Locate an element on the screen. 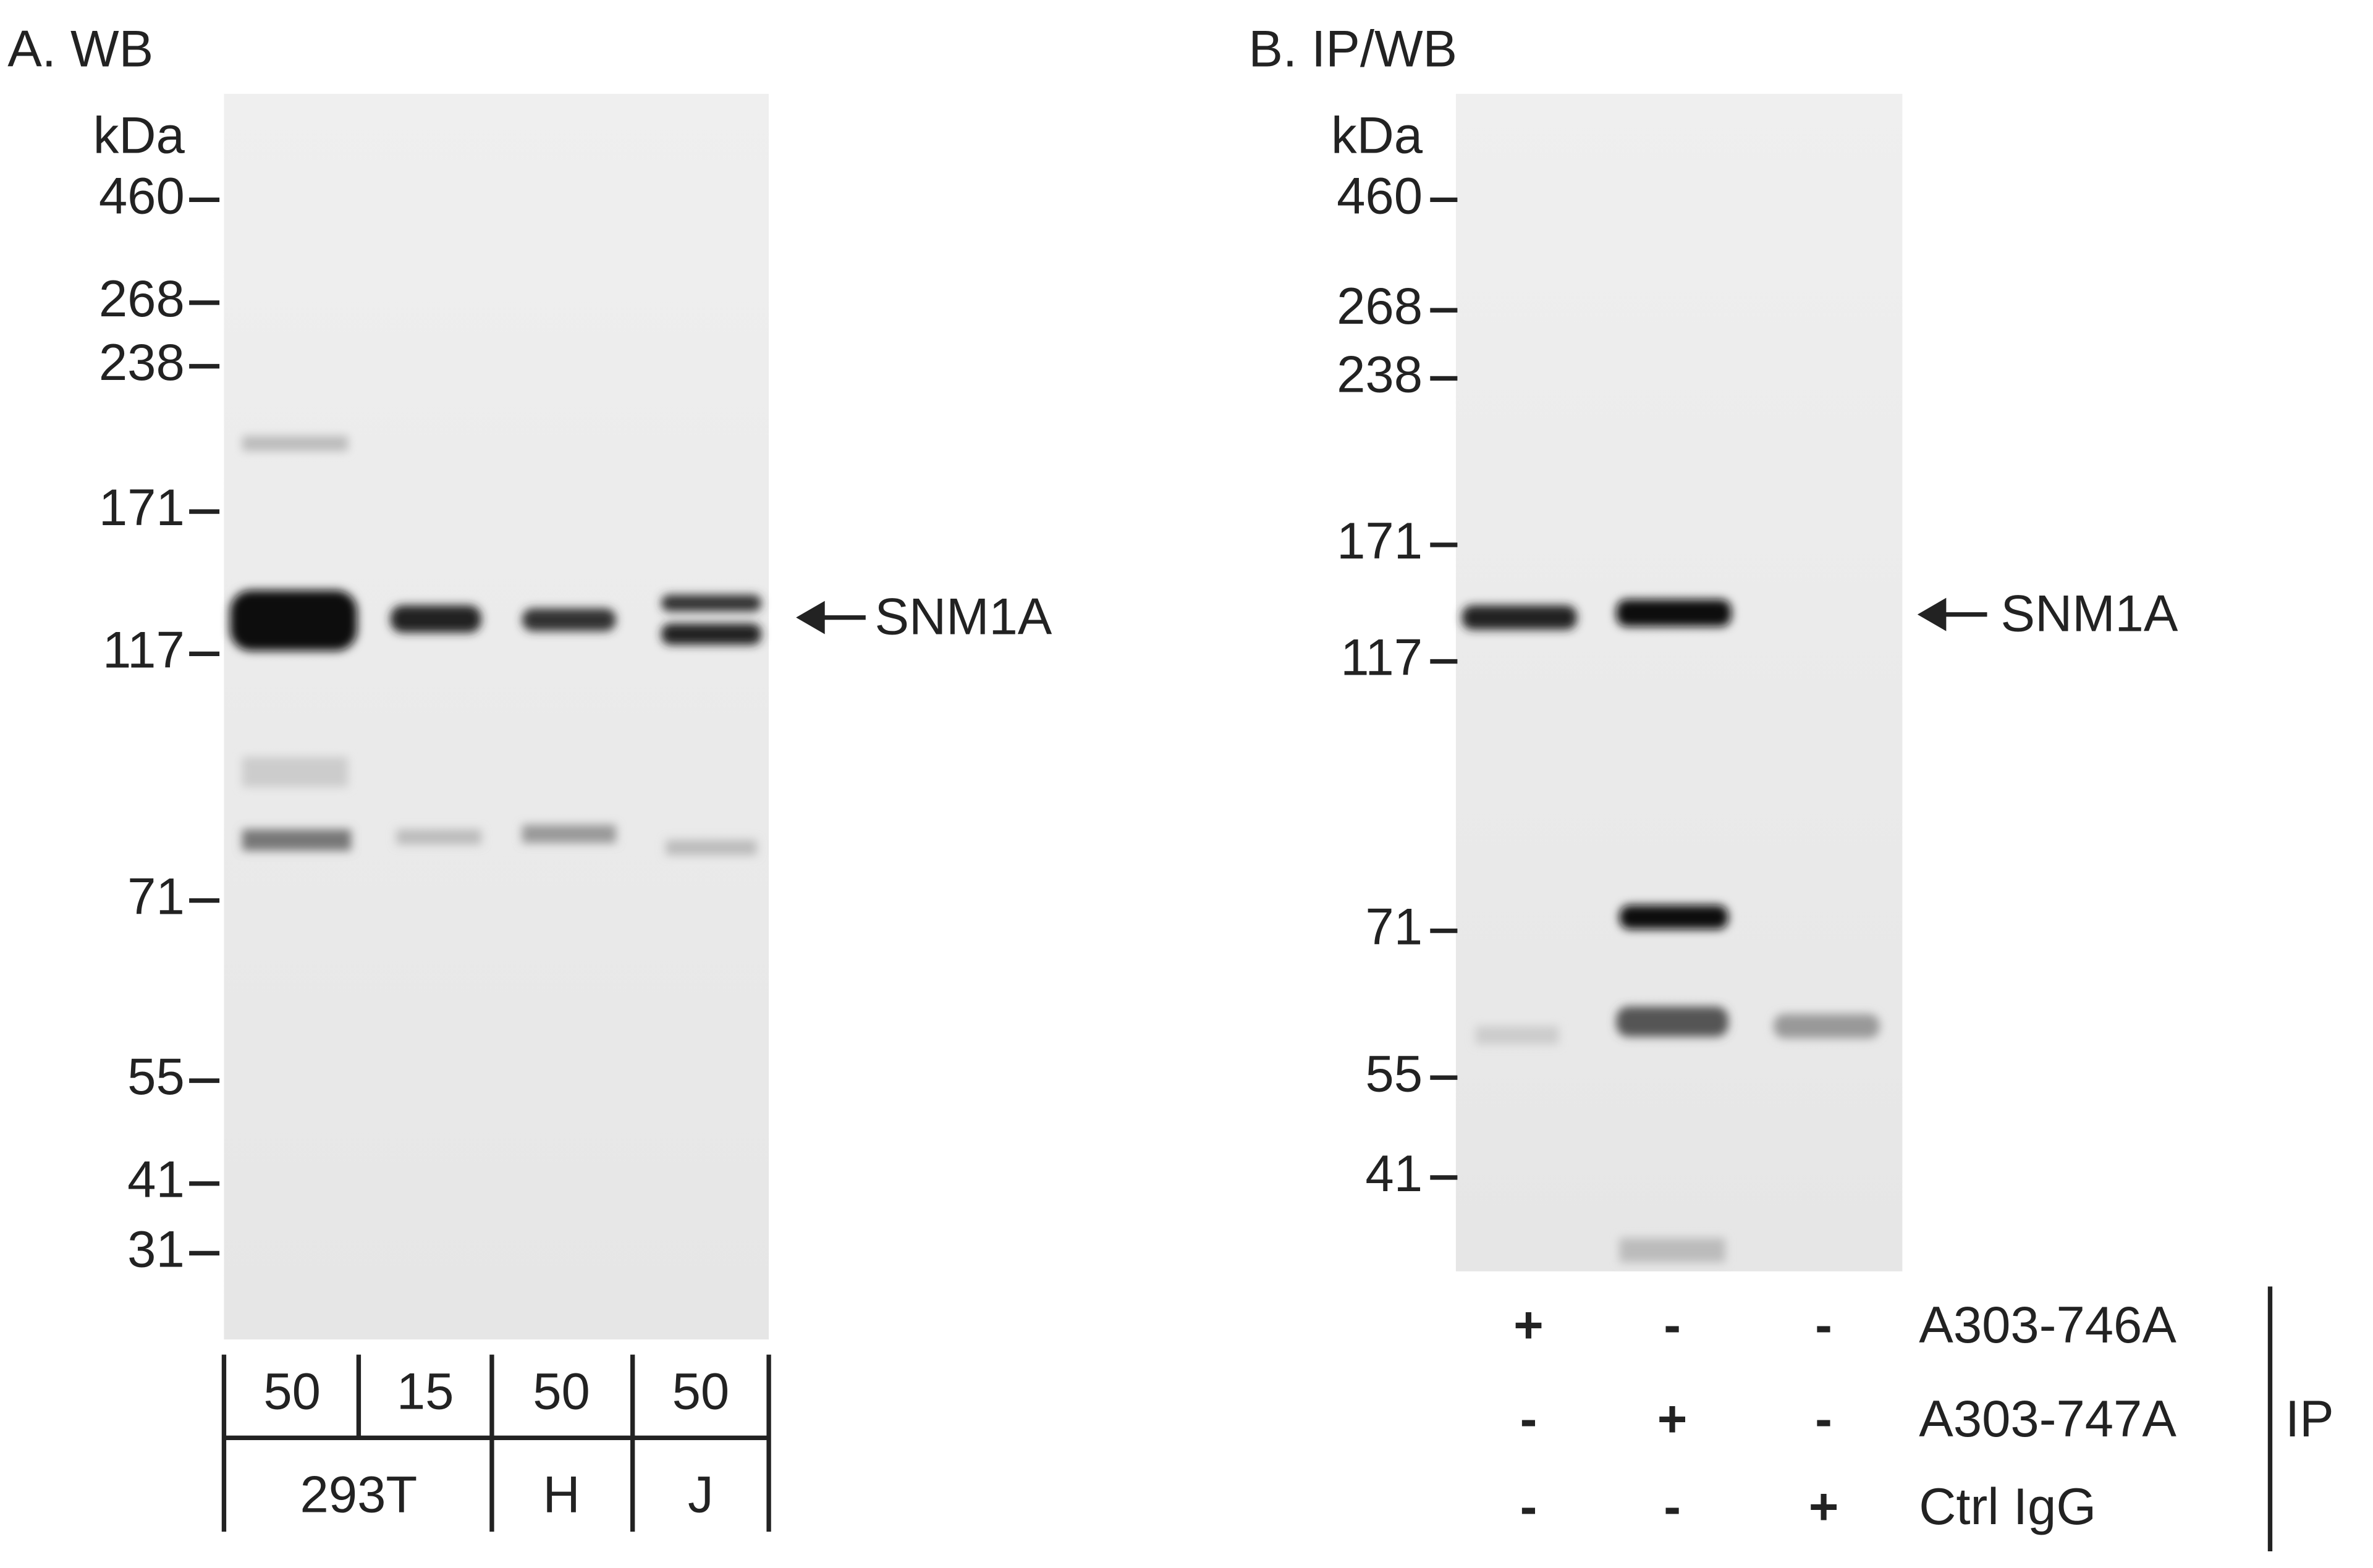 The image size is (2373, 1568). lane-table is located at coordinates (496, 1443).